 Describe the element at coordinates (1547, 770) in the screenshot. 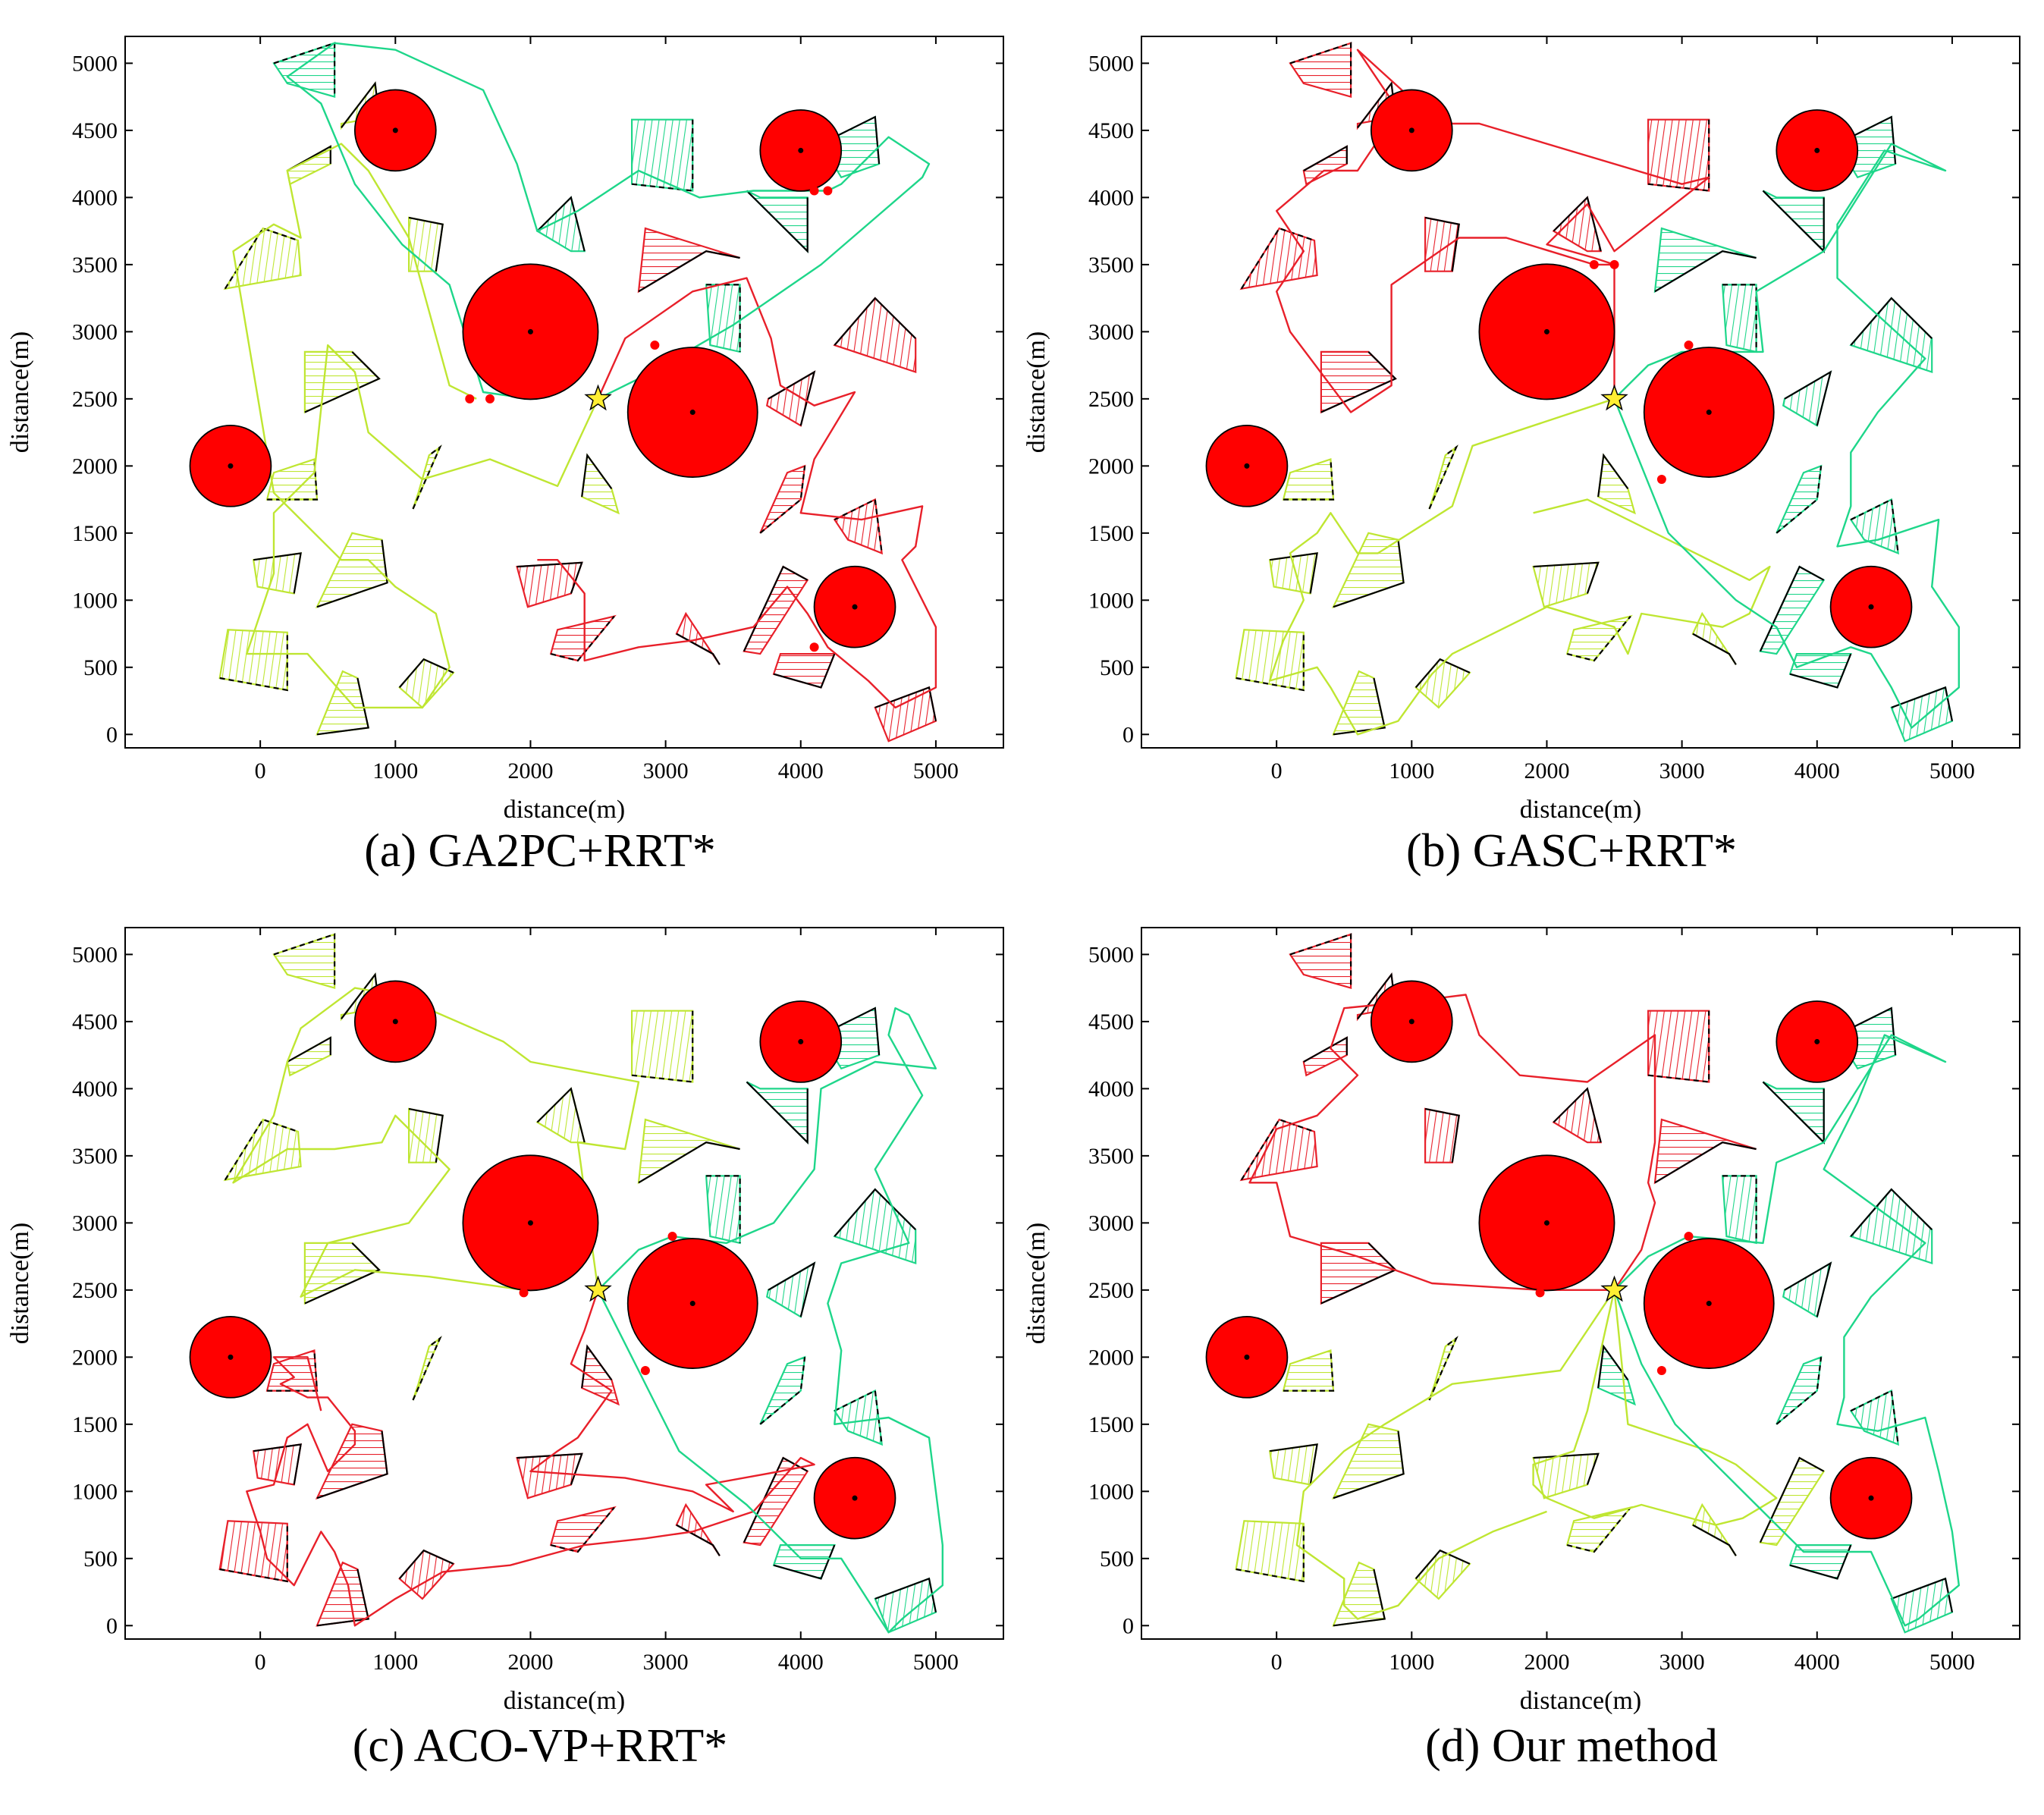

I see `x-tick-label: 2000` at that location.